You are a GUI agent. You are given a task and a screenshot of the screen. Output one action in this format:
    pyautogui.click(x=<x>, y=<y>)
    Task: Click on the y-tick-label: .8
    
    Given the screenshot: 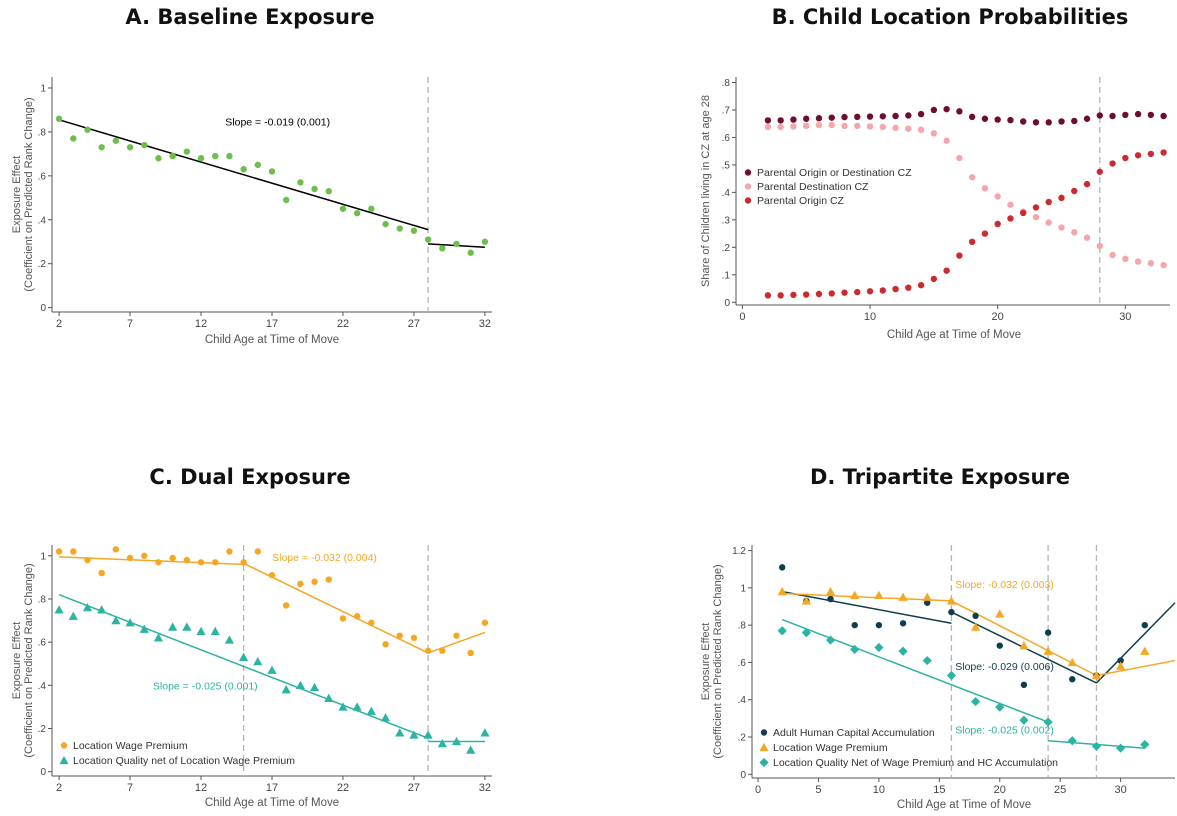 What is the action you would take?
    pyautogui.click(x=42, y=599)
    